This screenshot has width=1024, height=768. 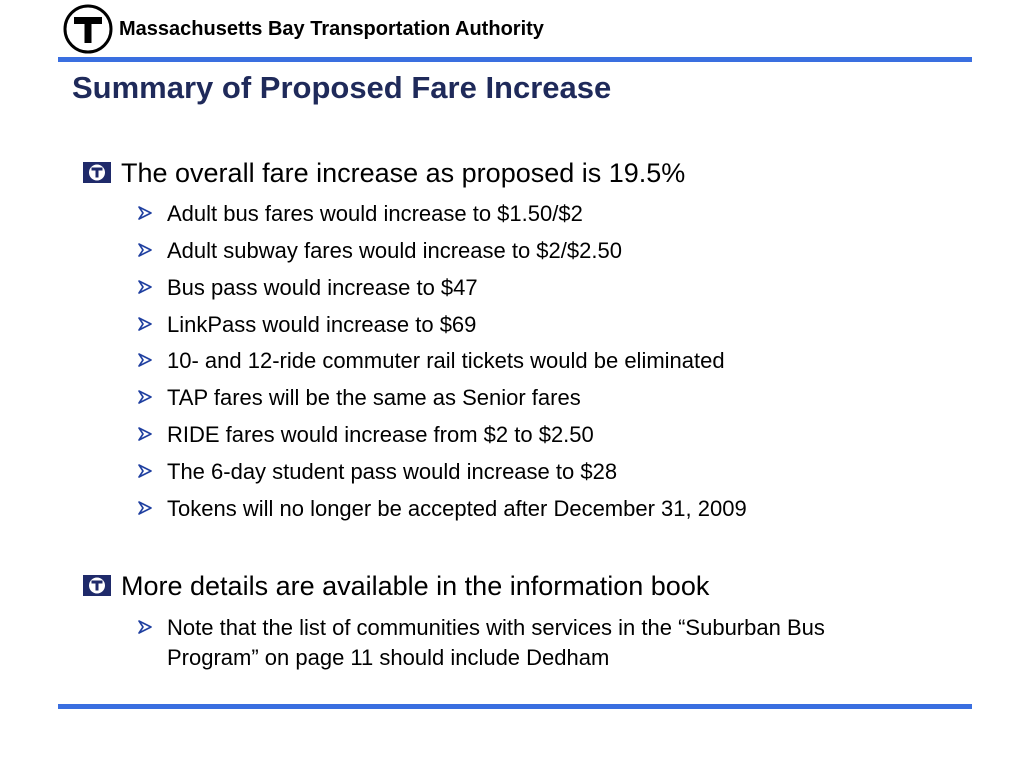 I want to click on header-rule, so click(x=515, y=59).